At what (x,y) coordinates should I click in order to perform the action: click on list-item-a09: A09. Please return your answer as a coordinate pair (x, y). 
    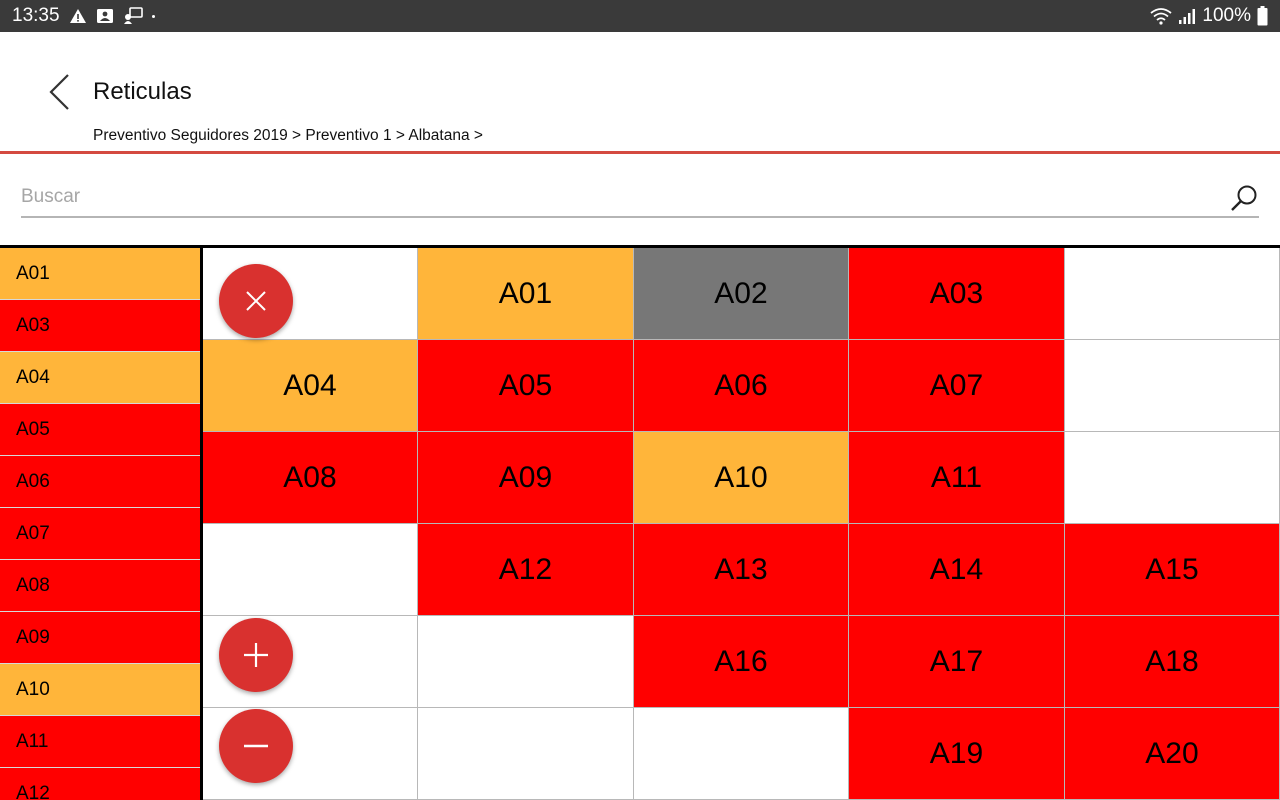
    Looking at the image, I should click on (100, 638).